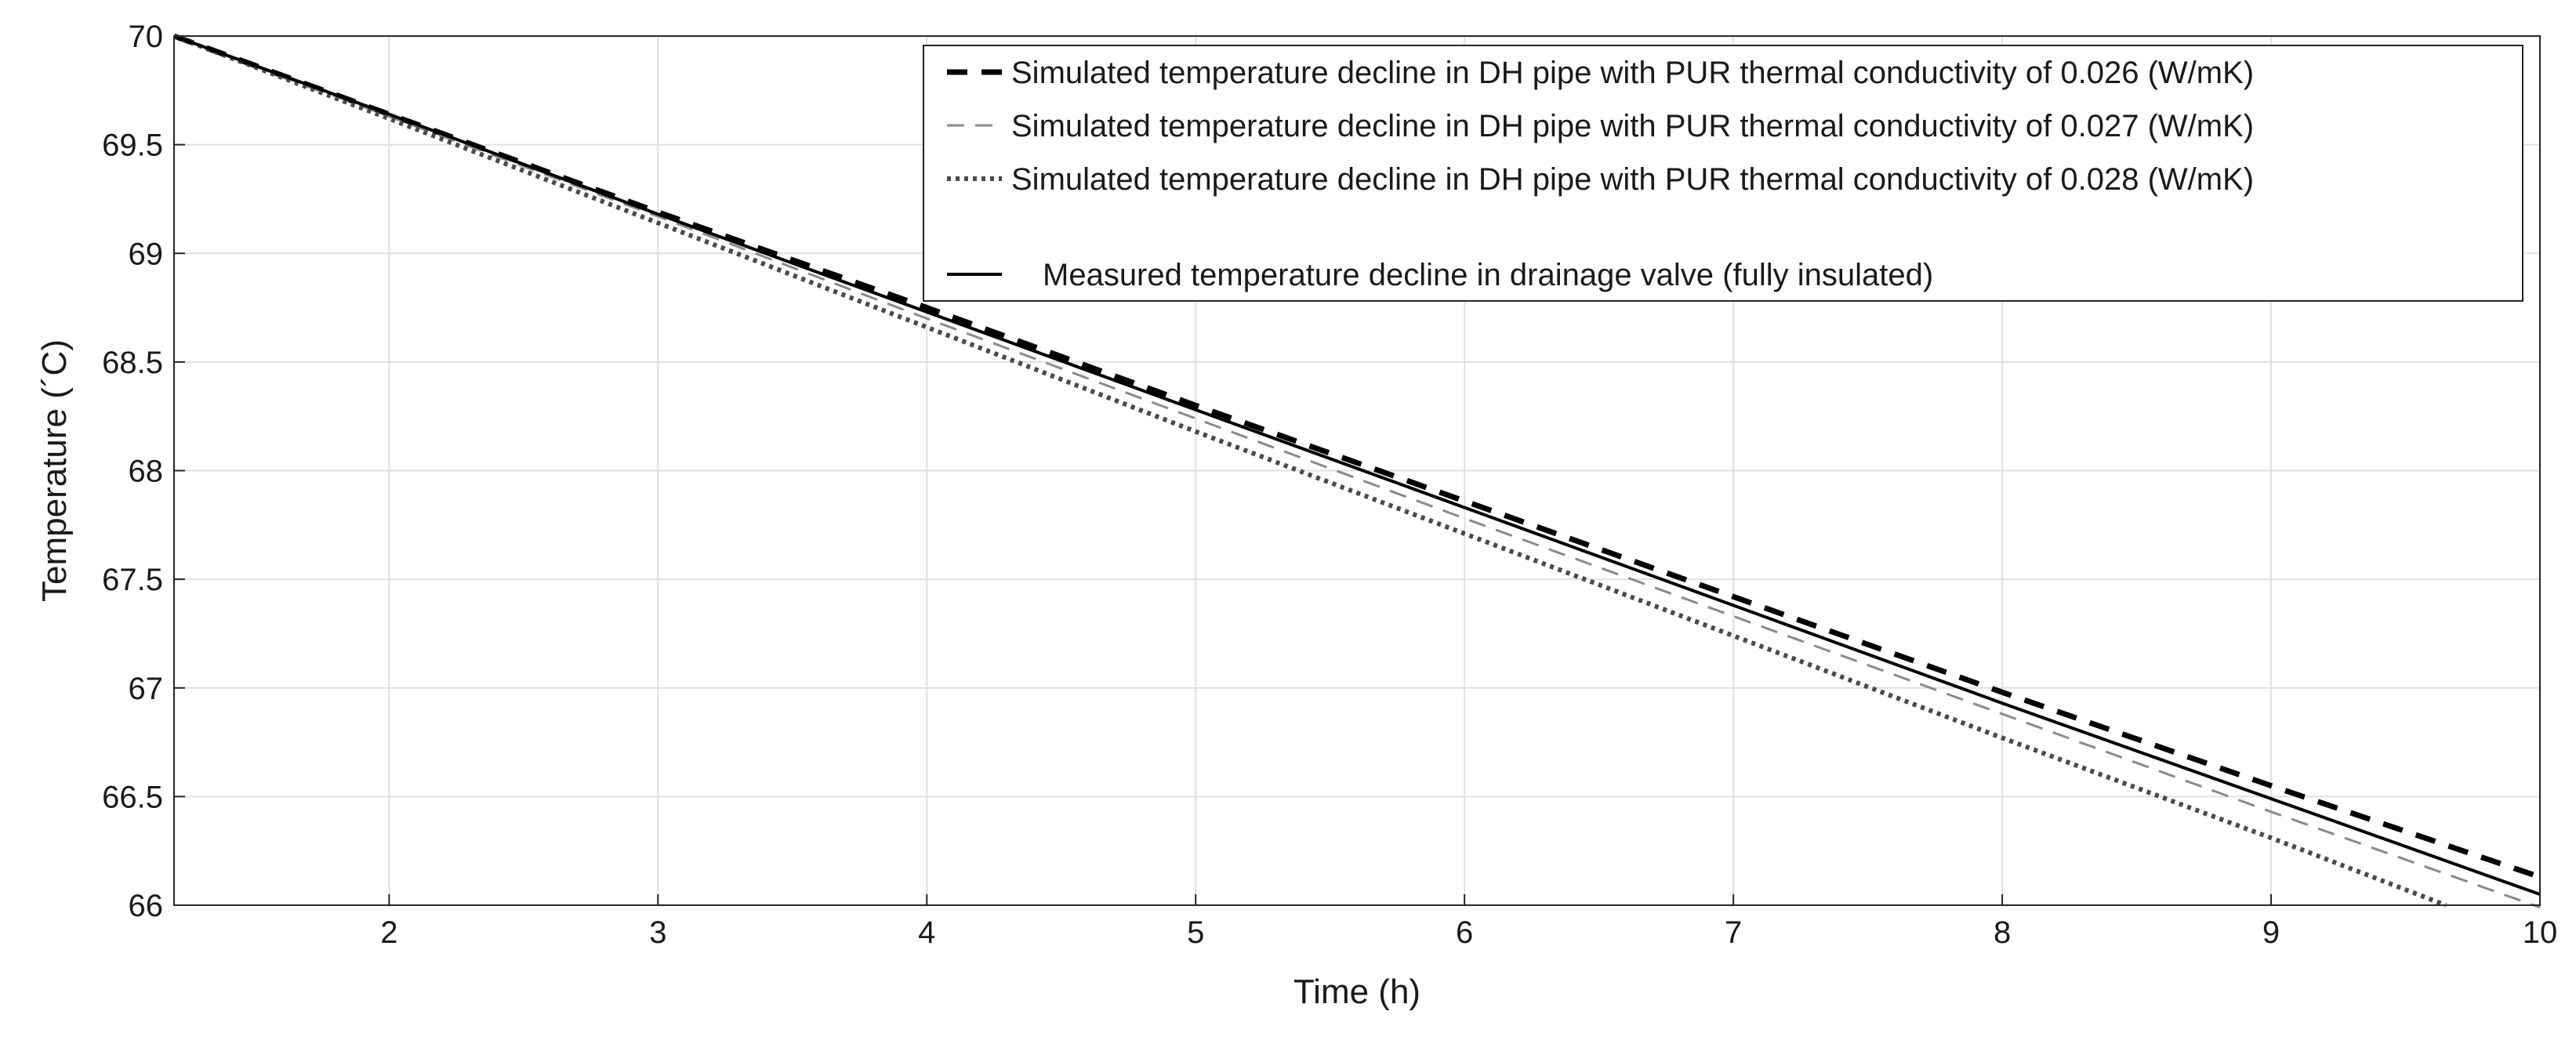 The image size is (2576, 1040). I want to click on y-tick-label: 68.5, so click(132, 363).